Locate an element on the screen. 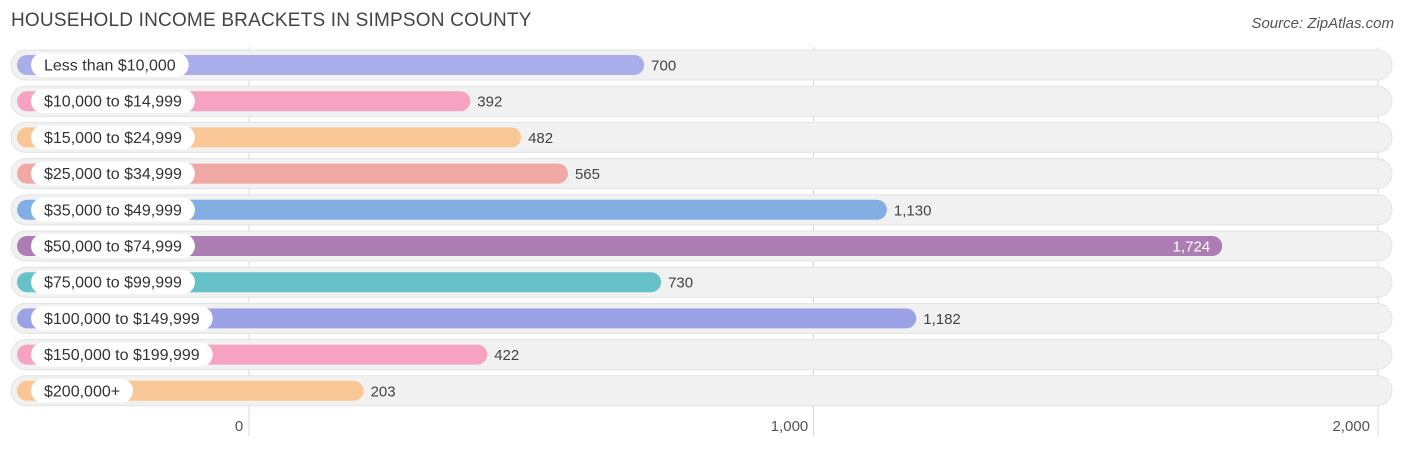  category-label: $15,000 to $24,999 is located at coordinates (113, 138).